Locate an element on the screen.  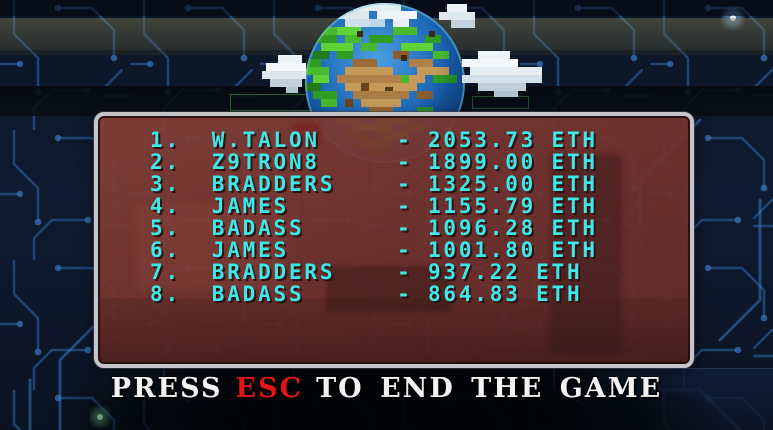
footer-press-label: PRESS is located at coordinates (166, 388).